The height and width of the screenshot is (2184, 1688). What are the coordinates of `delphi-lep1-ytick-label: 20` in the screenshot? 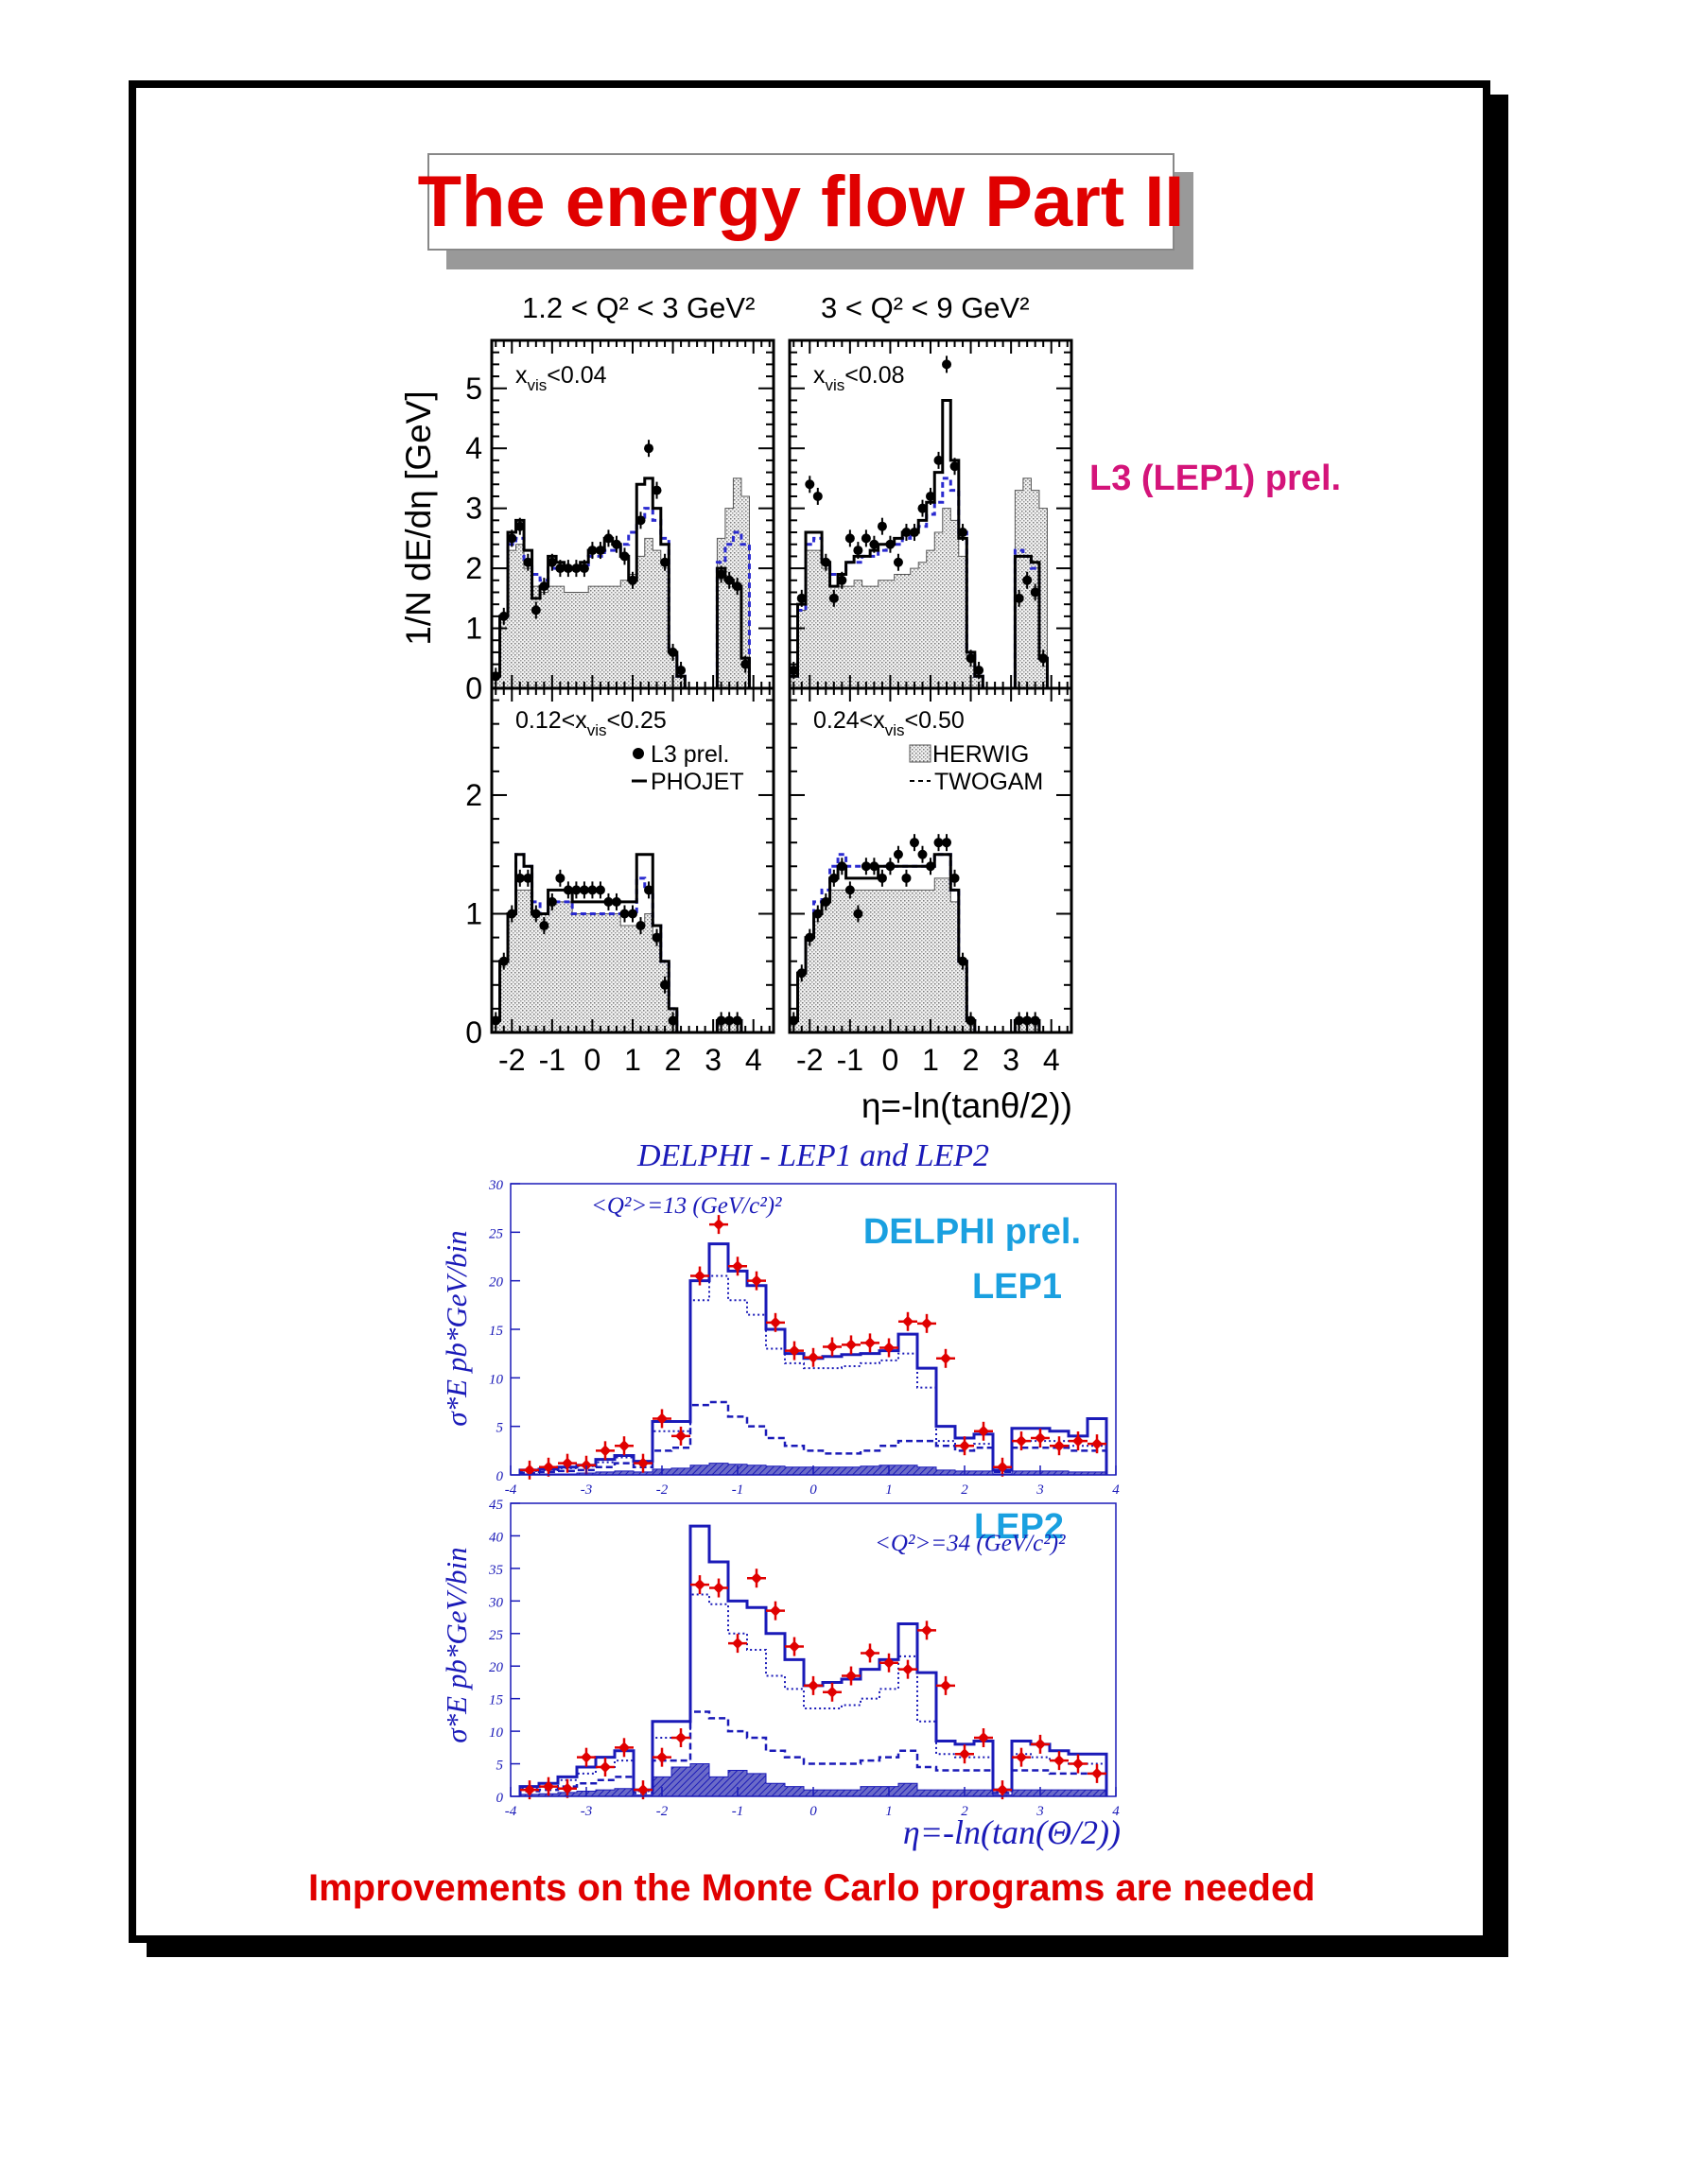 It's located at (496, 1283).